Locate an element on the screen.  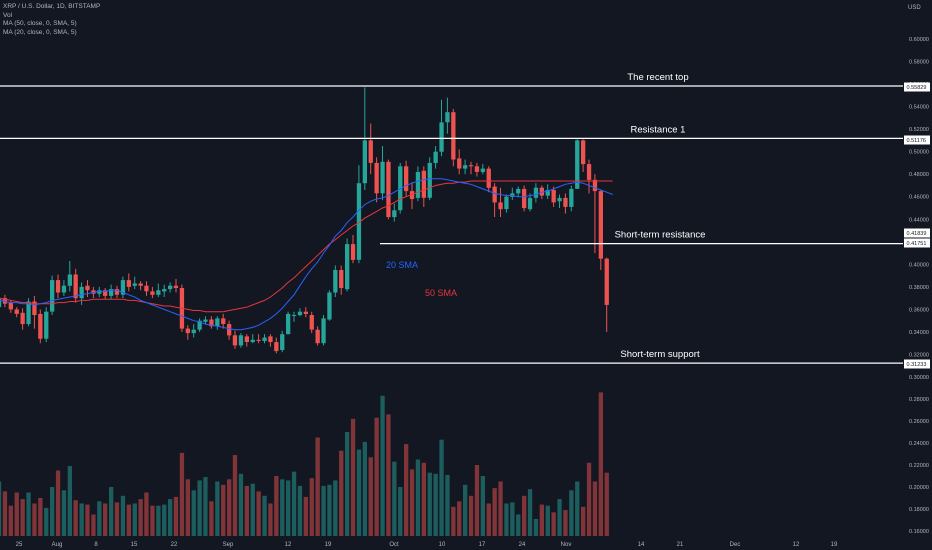
currency-label: USD is located at coordinates (914, 8).